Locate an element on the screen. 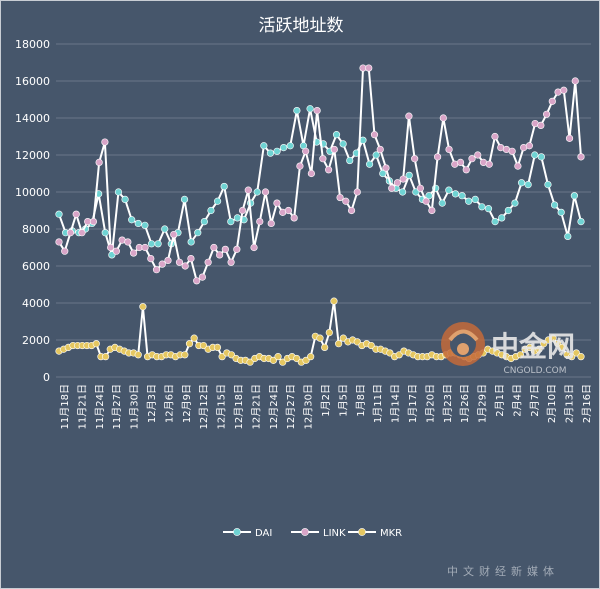  x-tick-label: 2月10日 is located at coordinates (552, 403).